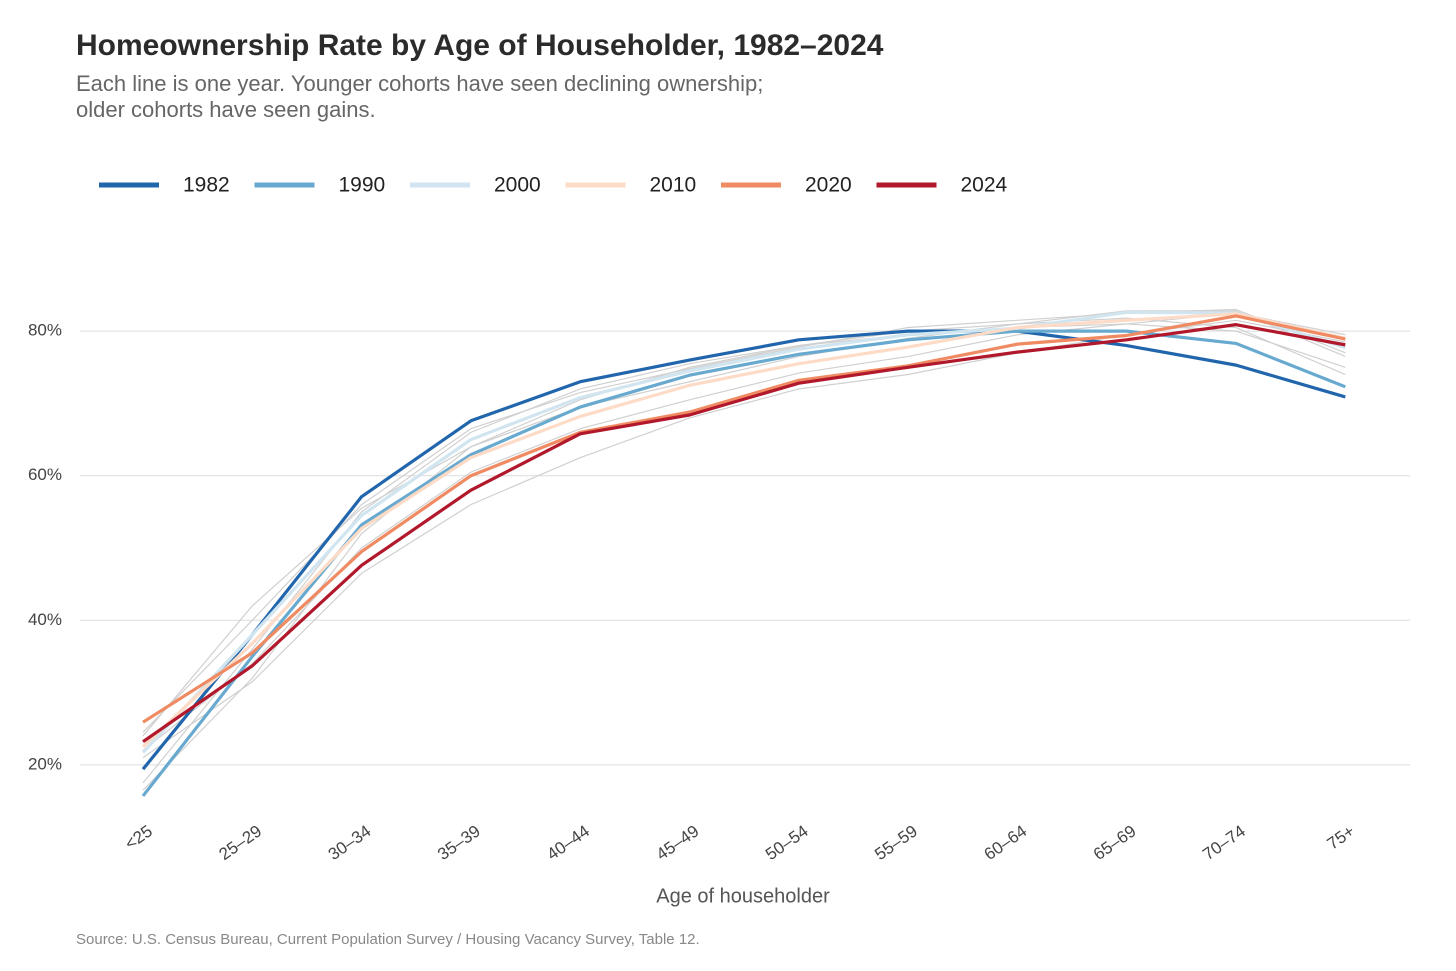  I want to click on y-tick-label: 40%, so click(45, 619).